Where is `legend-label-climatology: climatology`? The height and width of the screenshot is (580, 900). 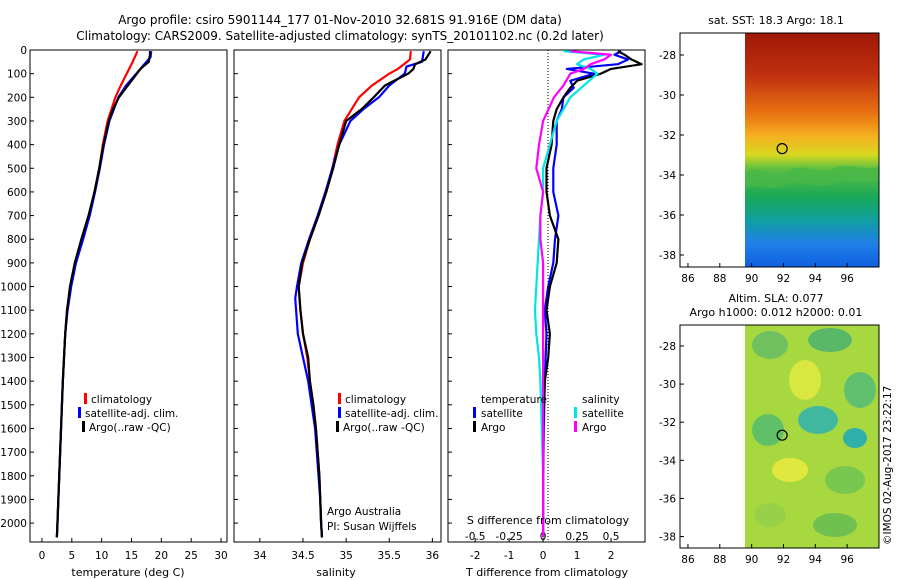
legend-label-climatology: climatology is located at coordinates (121, 400).